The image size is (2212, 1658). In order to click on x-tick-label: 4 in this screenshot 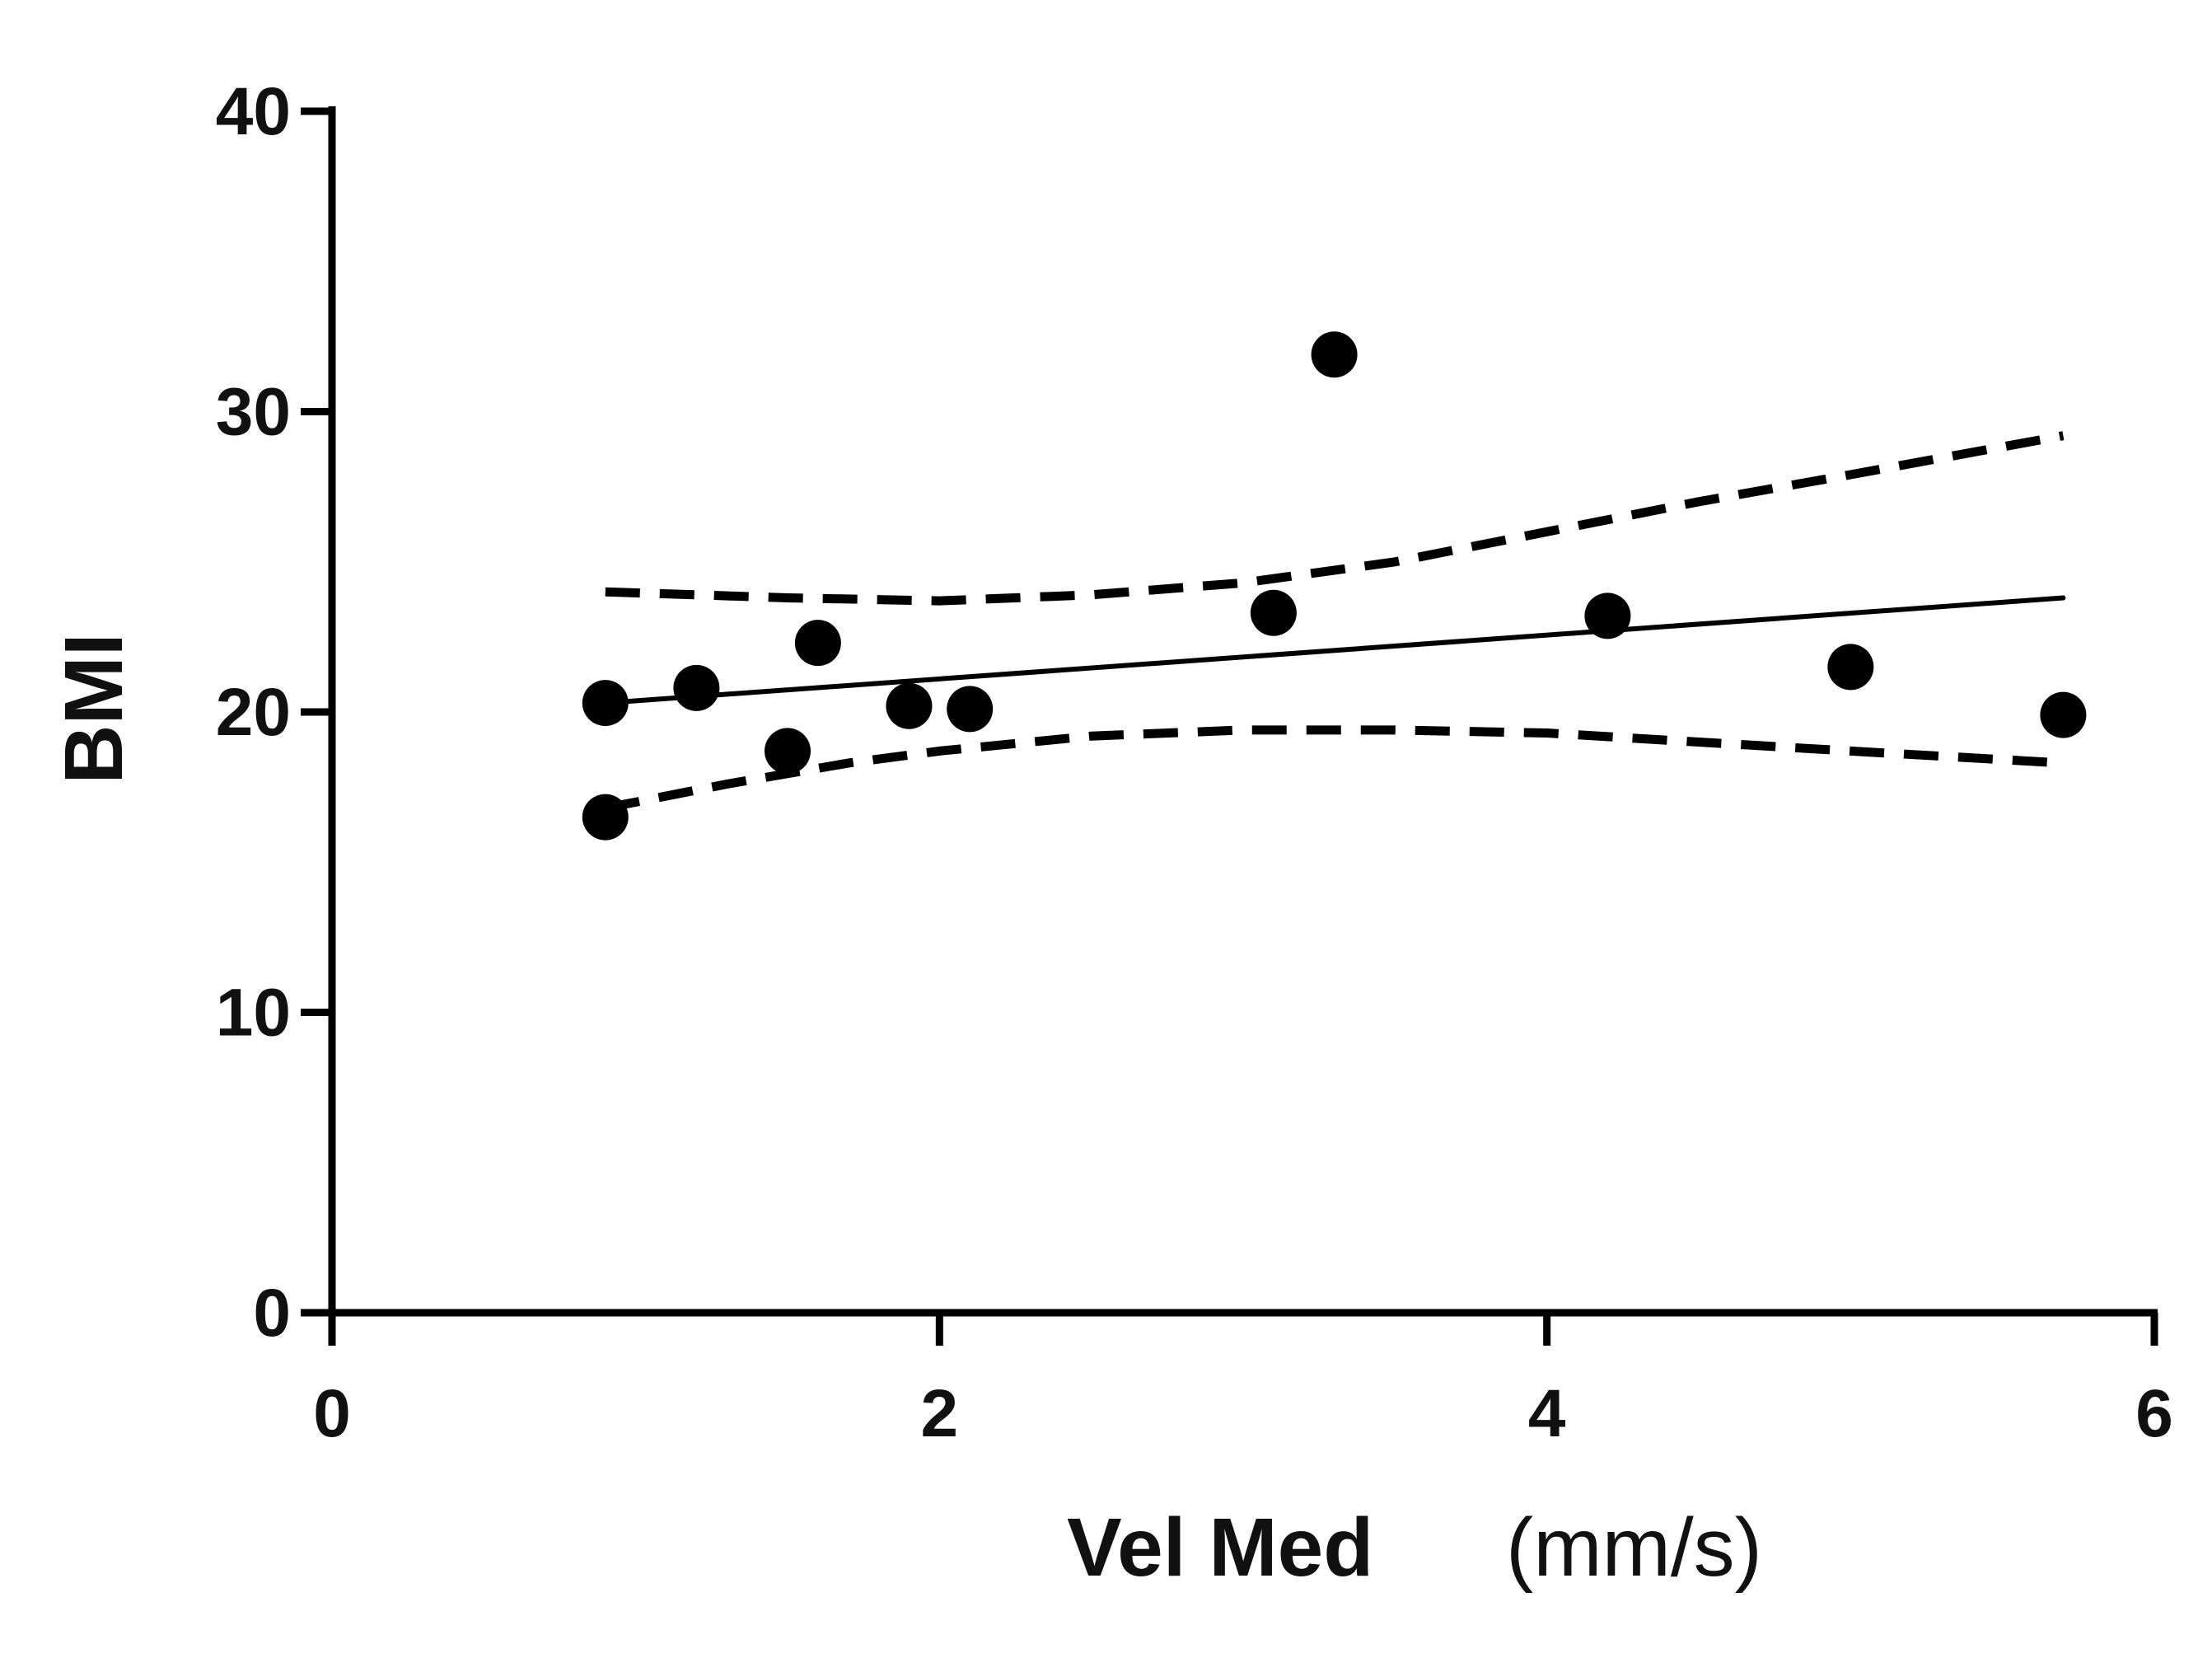, I will do `click(1547, 1413)`.